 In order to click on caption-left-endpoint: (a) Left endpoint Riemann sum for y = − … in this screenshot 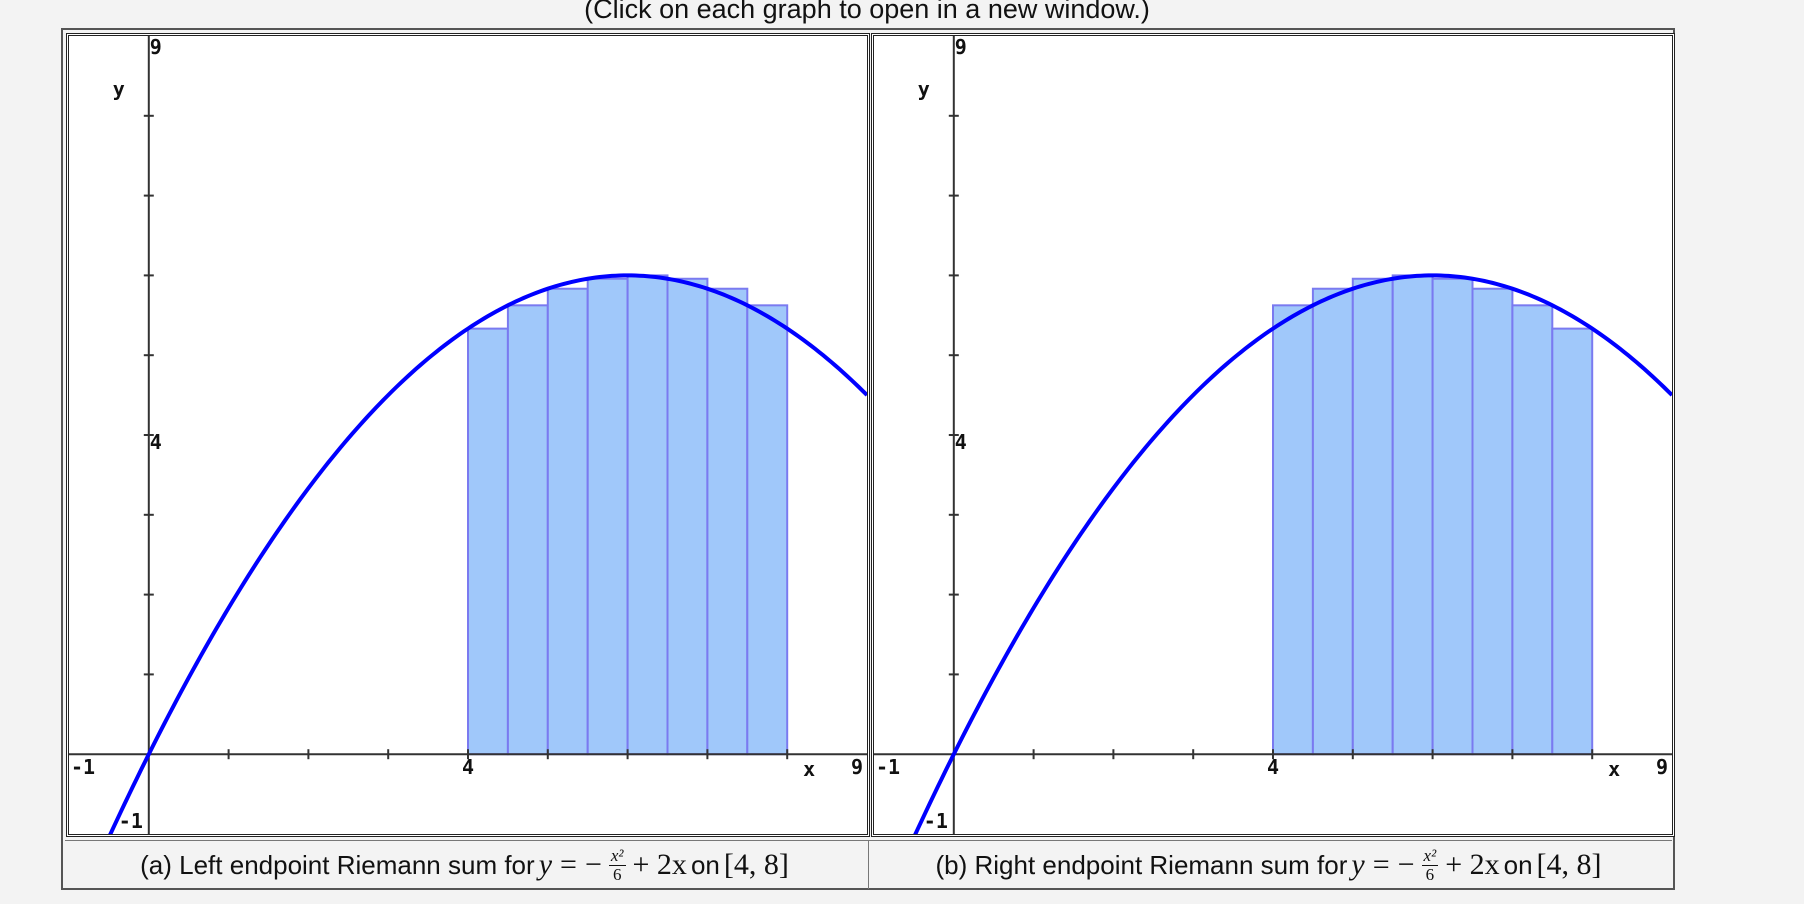, I will do `click(467, 864)`.